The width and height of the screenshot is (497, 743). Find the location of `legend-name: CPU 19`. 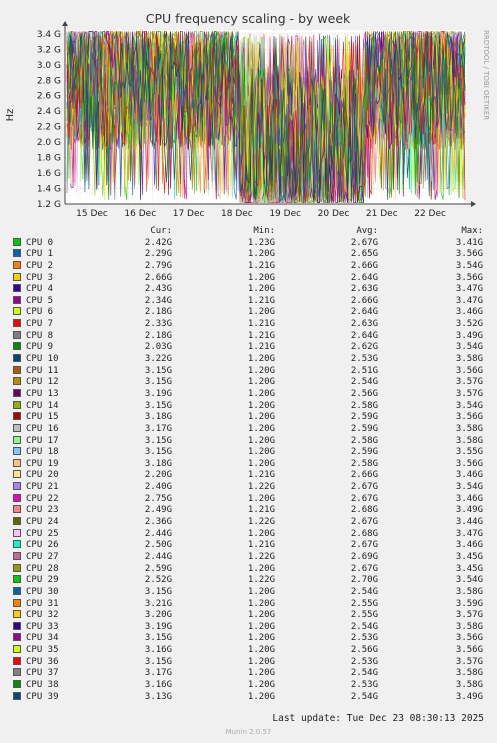

legend-name: CPU 19 is located at coordinates (42, 463).